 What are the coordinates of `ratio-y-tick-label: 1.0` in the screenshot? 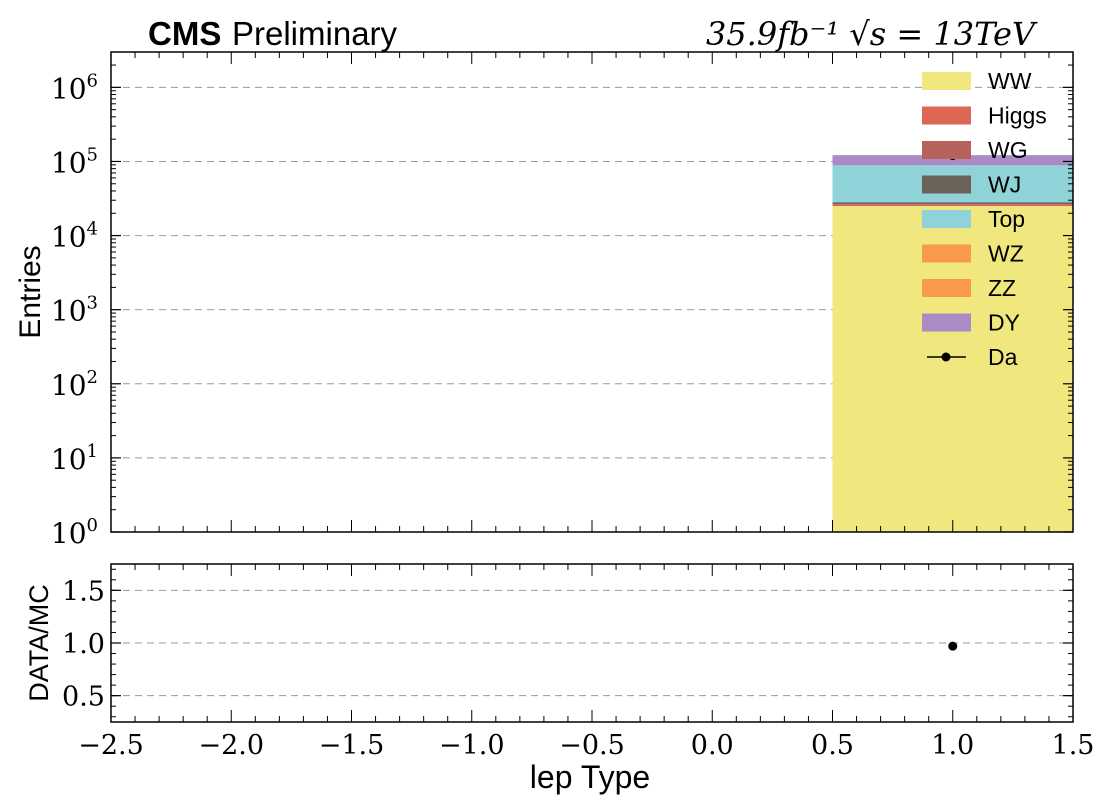 It's located at (83, 644).